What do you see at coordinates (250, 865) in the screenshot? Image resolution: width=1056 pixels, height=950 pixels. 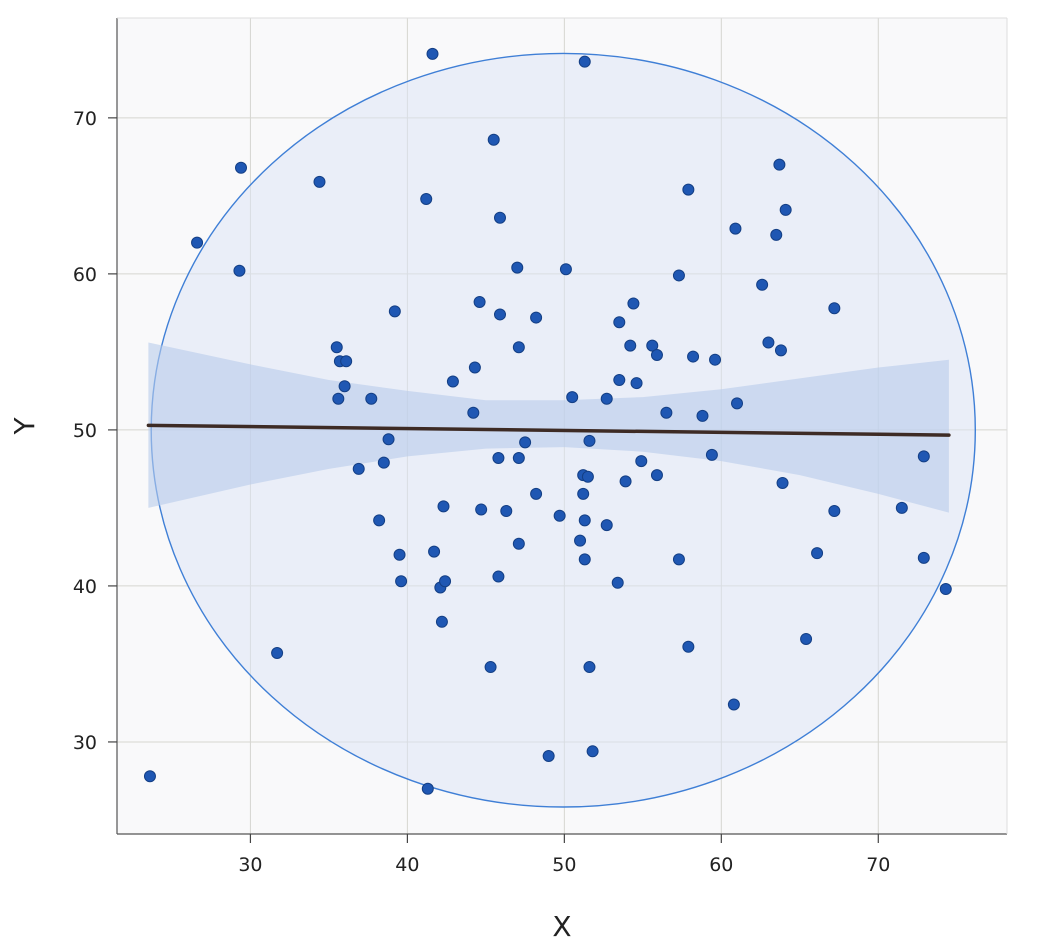 I see `x-tick-label: 30` at bounding box center [250, 865].